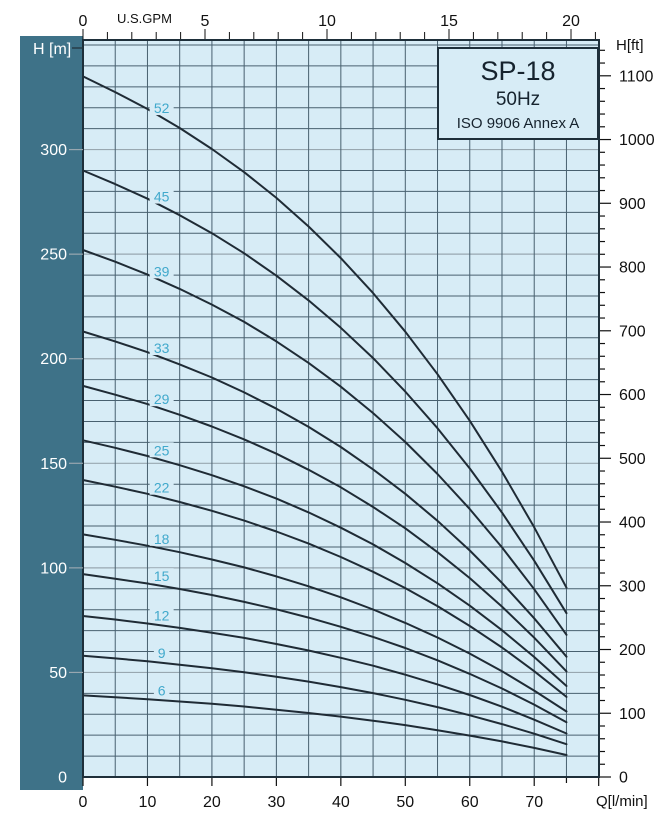  I want to click on y-axis-label-ft: 500, so click(632, 459).